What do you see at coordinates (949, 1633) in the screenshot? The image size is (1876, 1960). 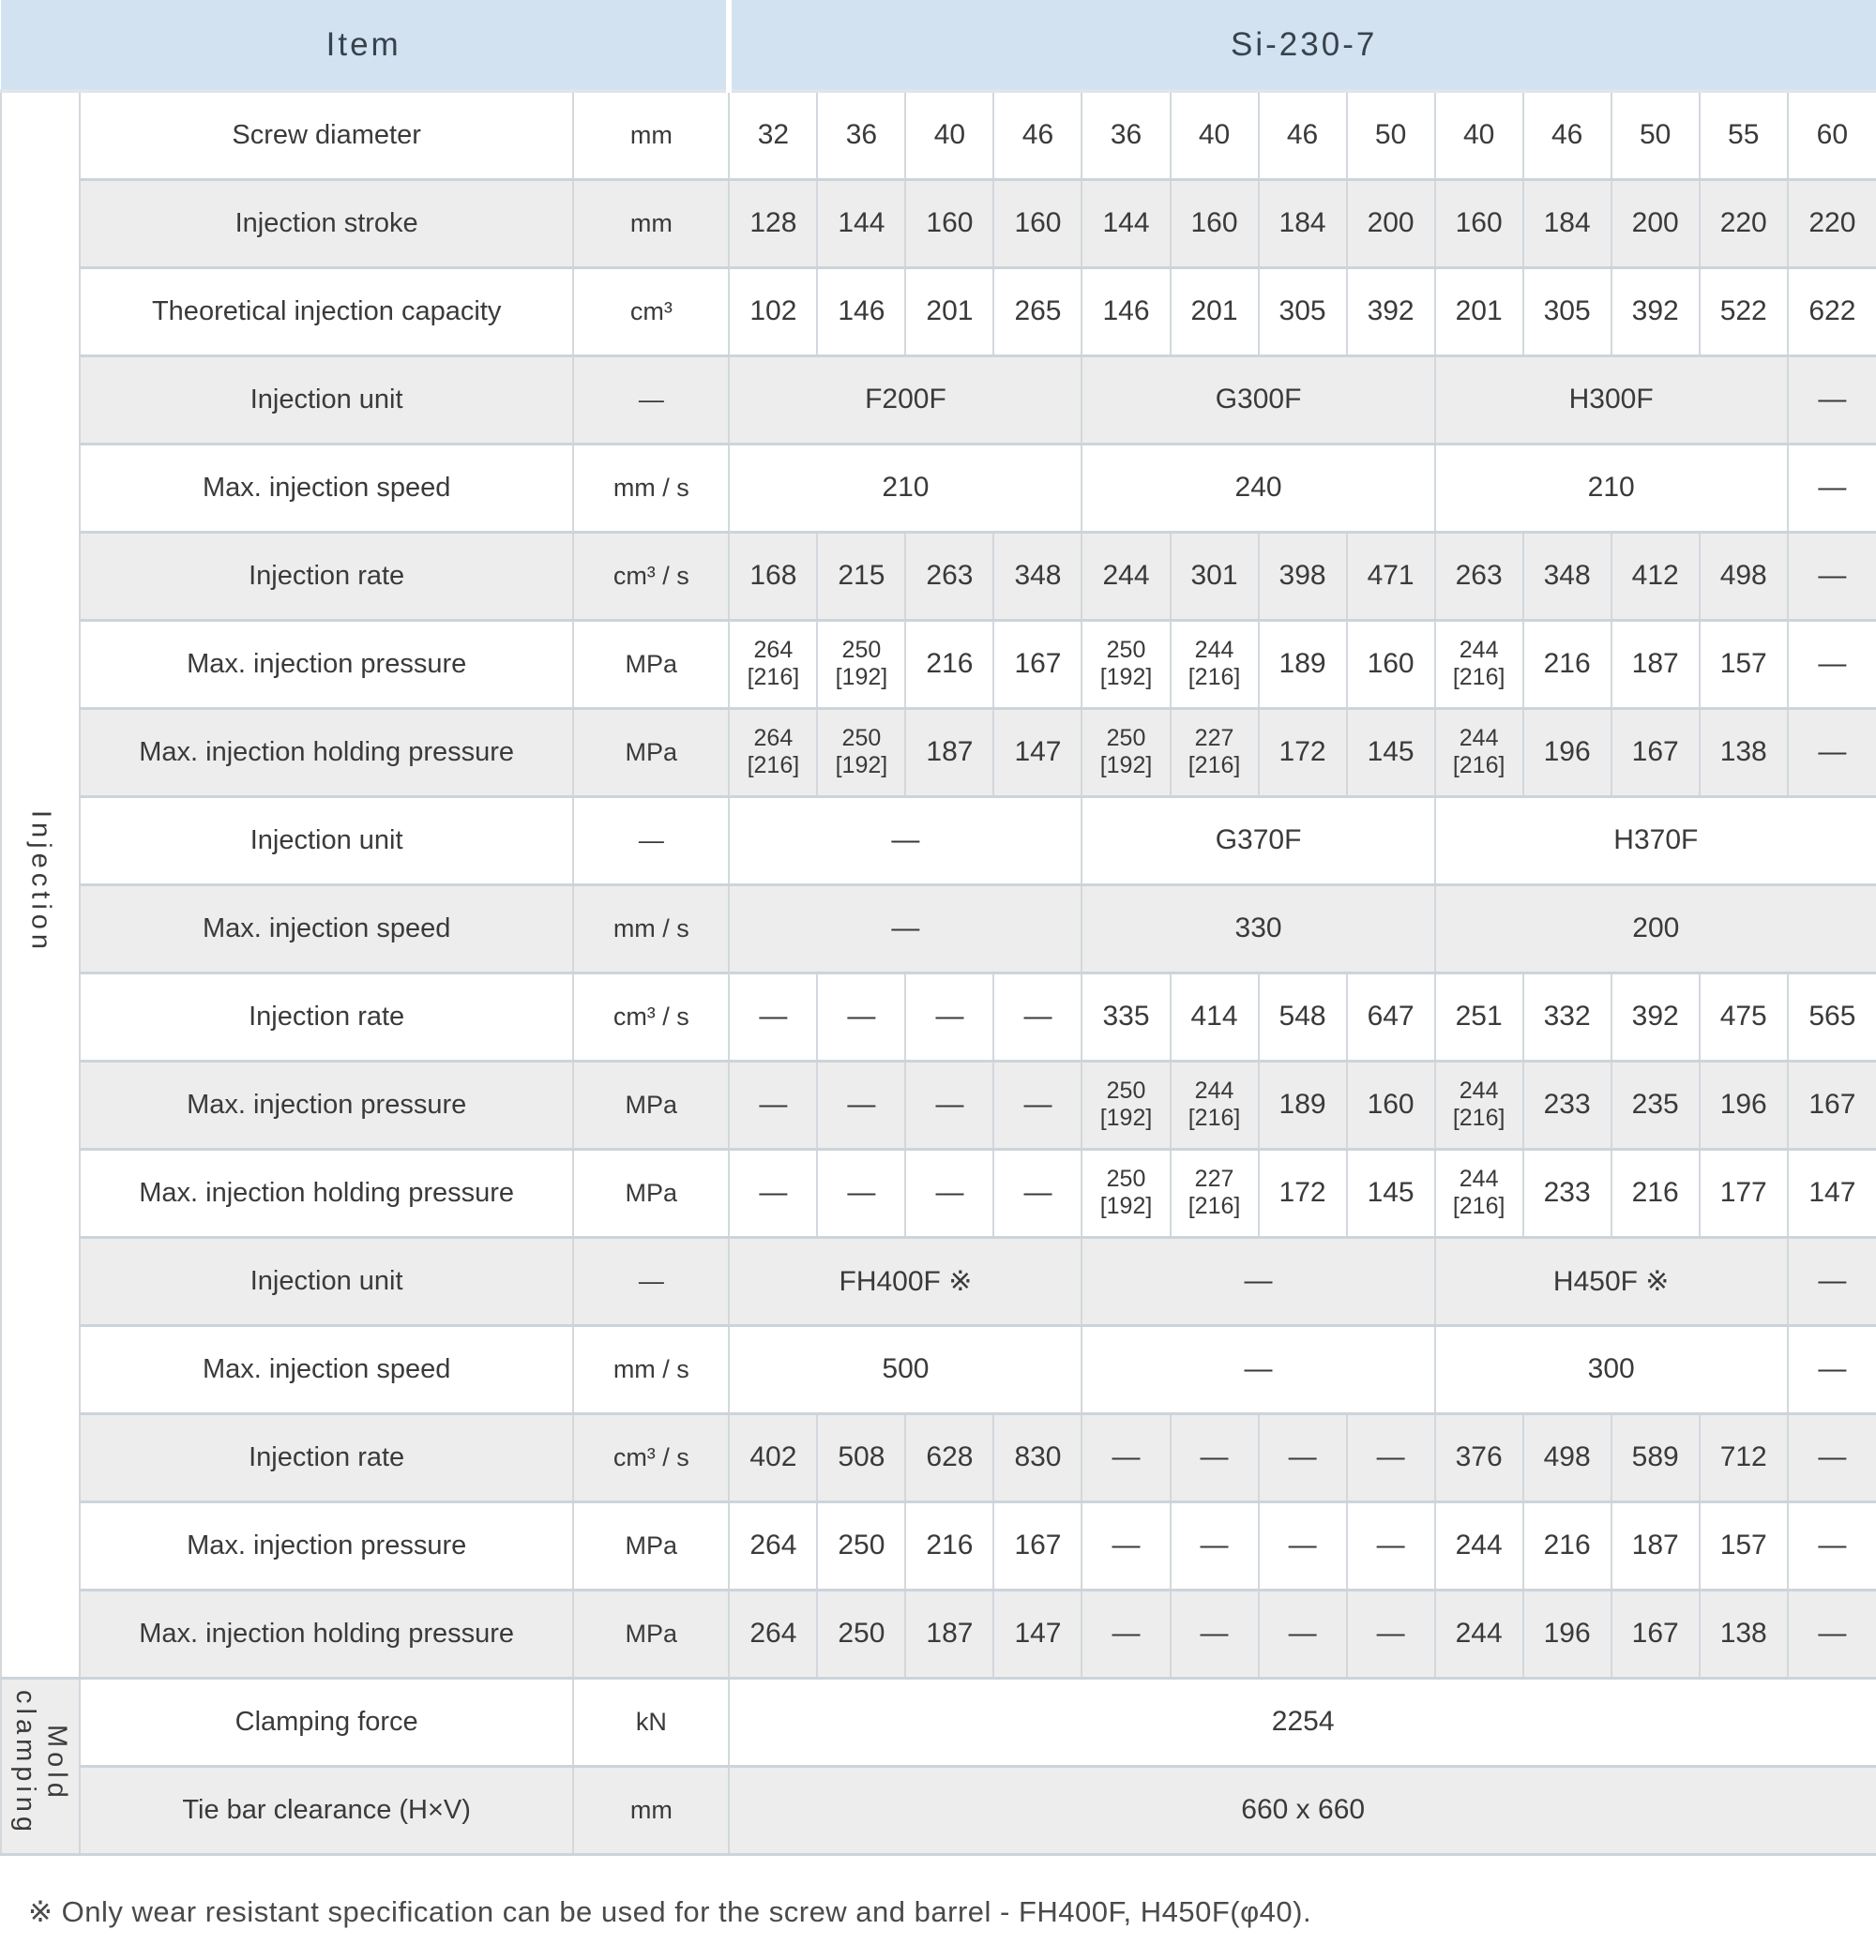 I see `spec-cell: 187` at bounding box center [949, 1633].